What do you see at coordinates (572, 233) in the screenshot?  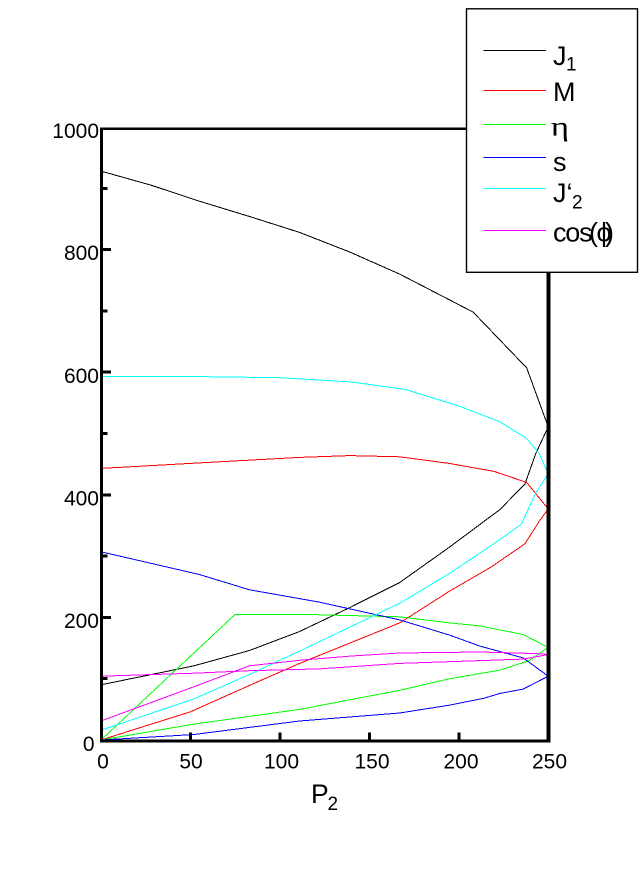 I see `svg-text: cos` at bounding box center [572, 233].